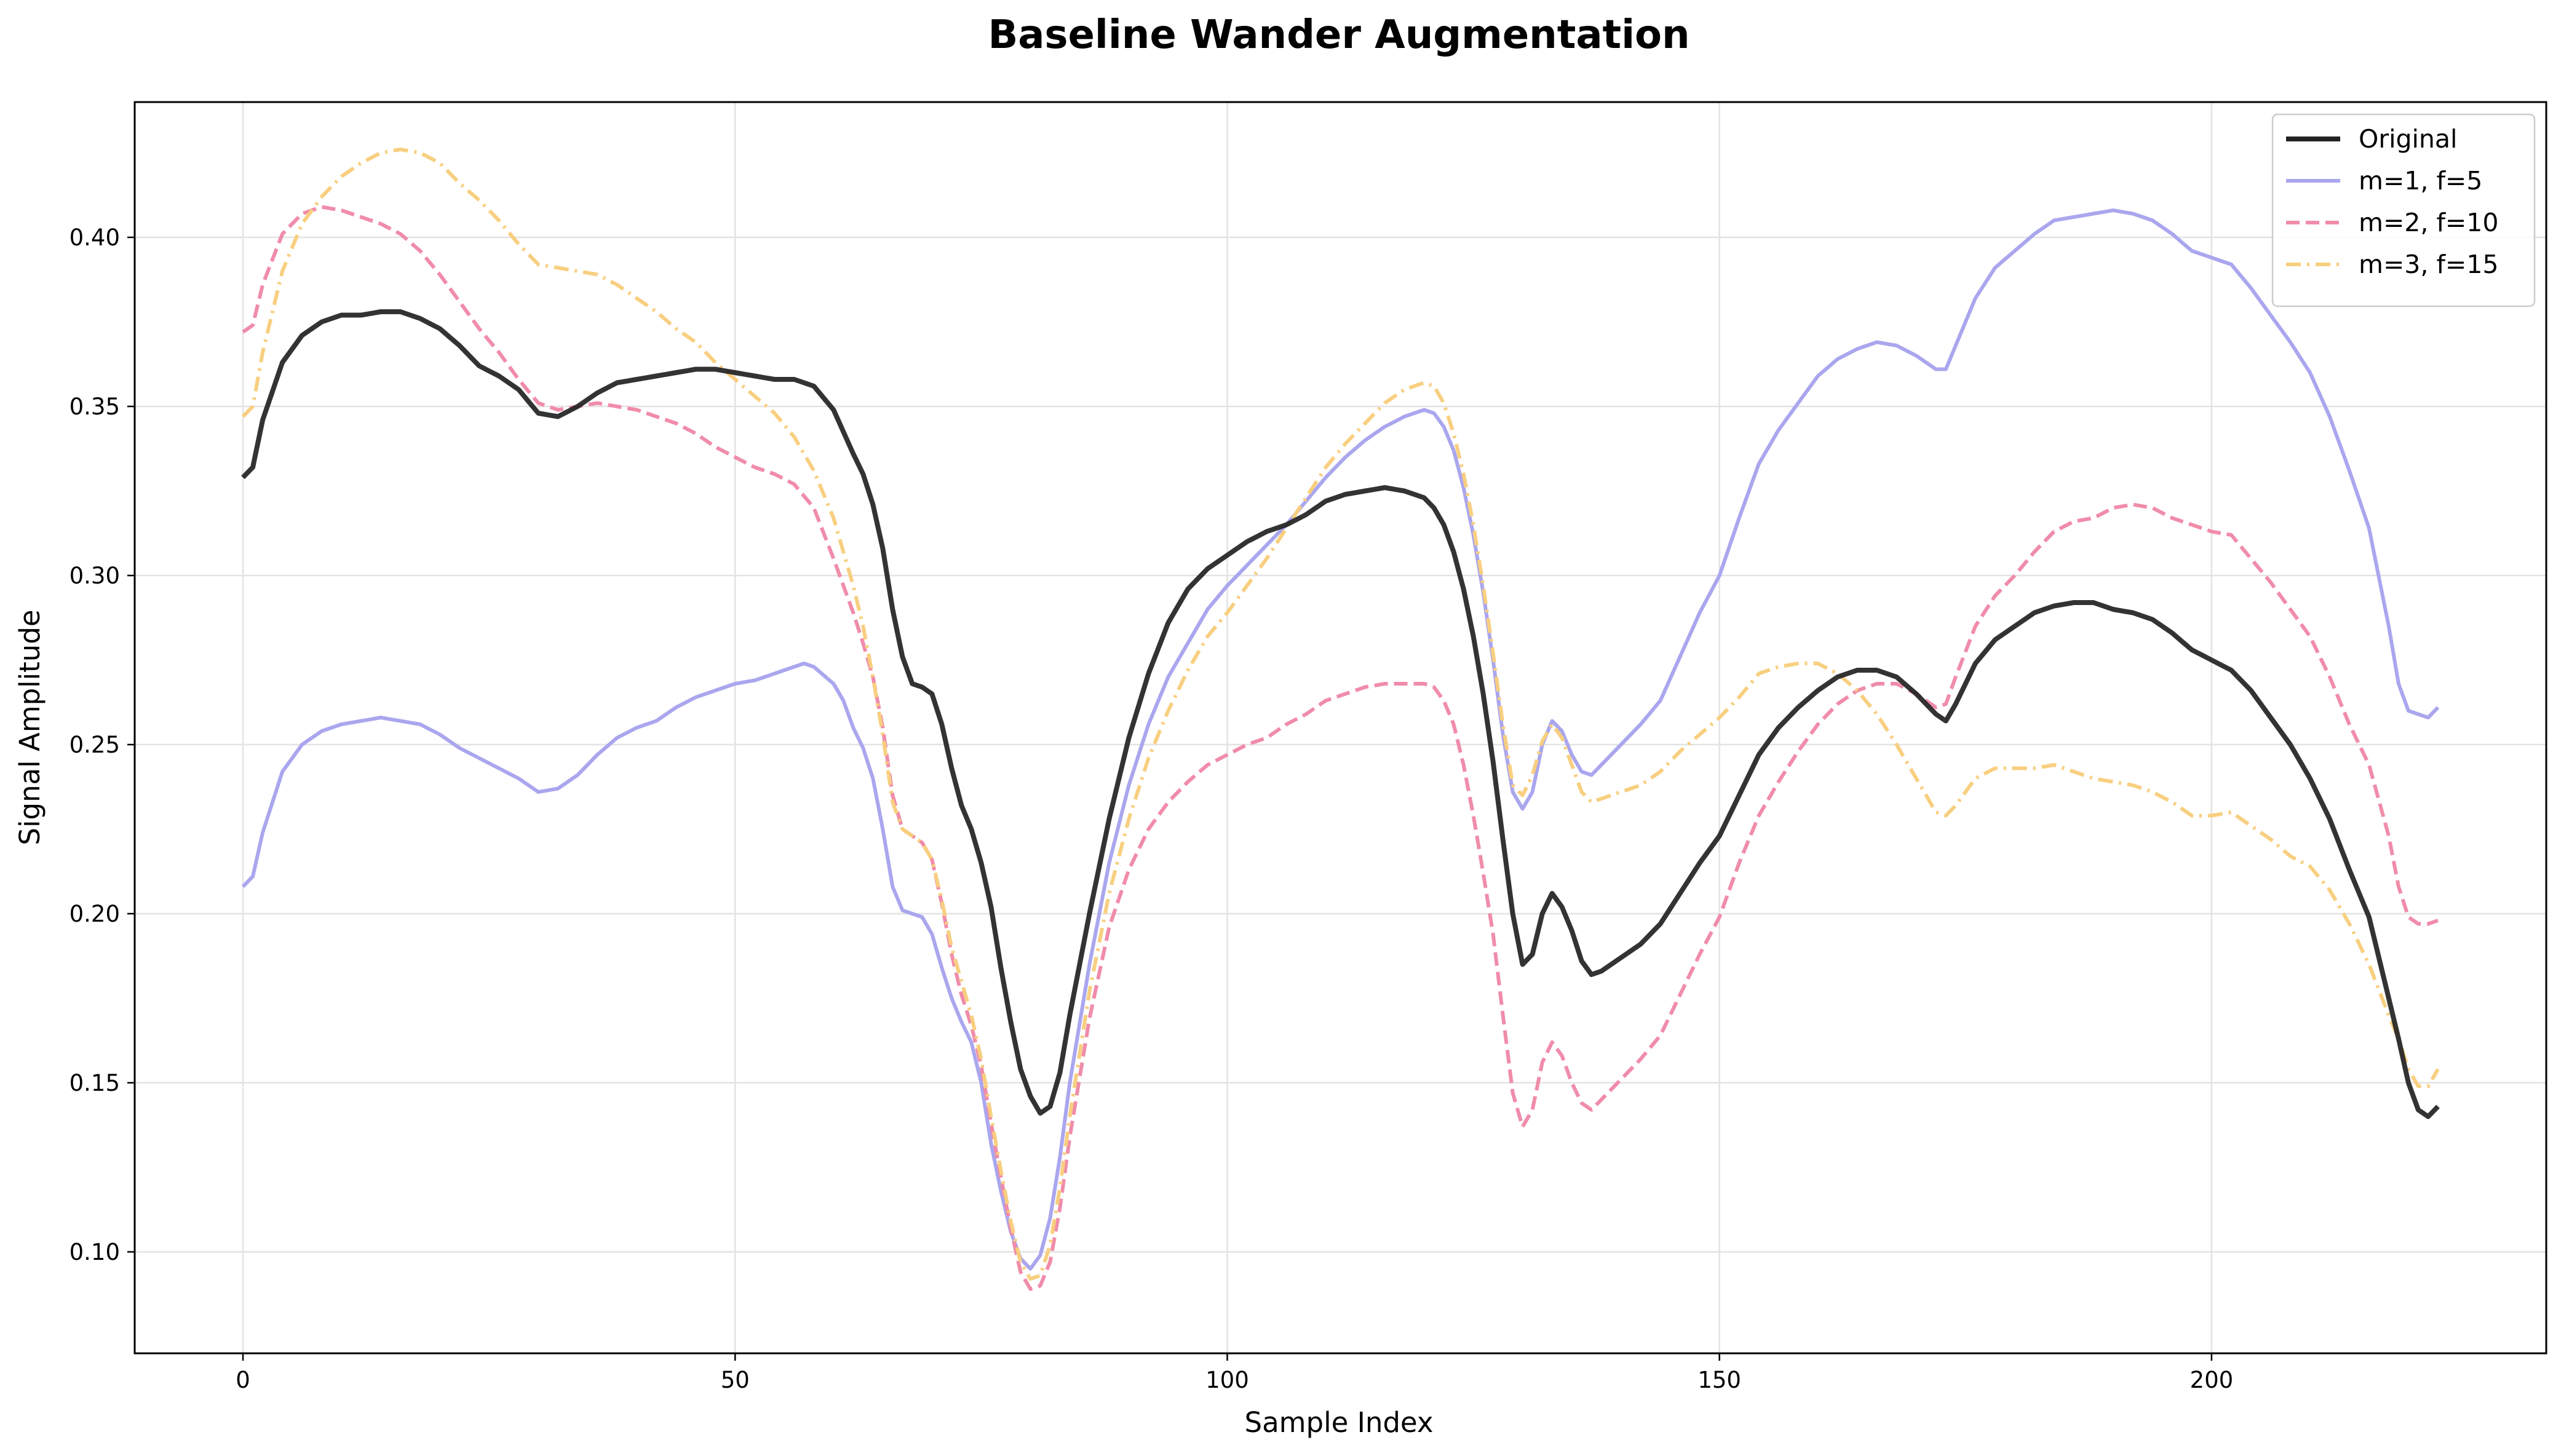 The image size is (2561, 1456). What do you see at coordinates (30, 727) in the screenshot?
I see `y-axis-label: Signal Amplitude` at bounding box center [30, 727].